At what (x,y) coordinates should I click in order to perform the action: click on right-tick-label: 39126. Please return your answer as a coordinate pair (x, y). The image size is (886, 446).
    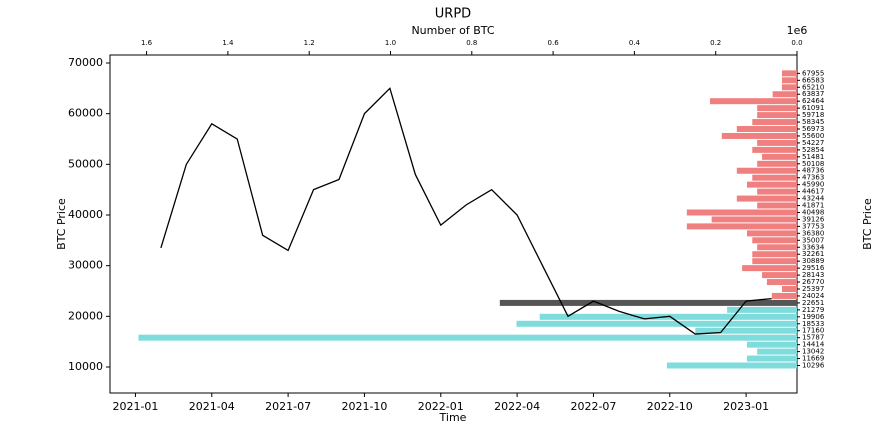
    Looking at the image, I should click on (813, 219).